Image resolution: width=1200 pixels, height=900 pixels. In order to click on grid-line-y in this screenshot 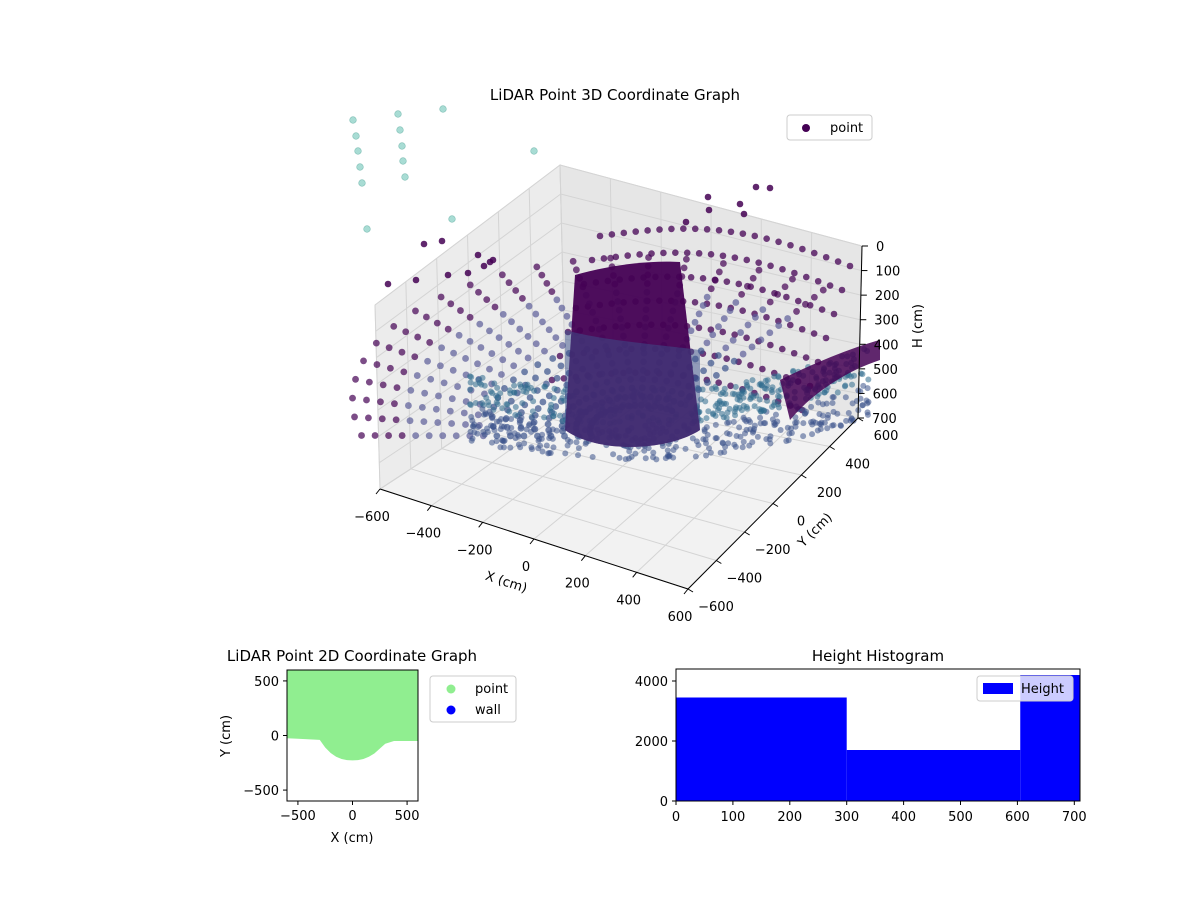, I will do `click(593, 490)`.